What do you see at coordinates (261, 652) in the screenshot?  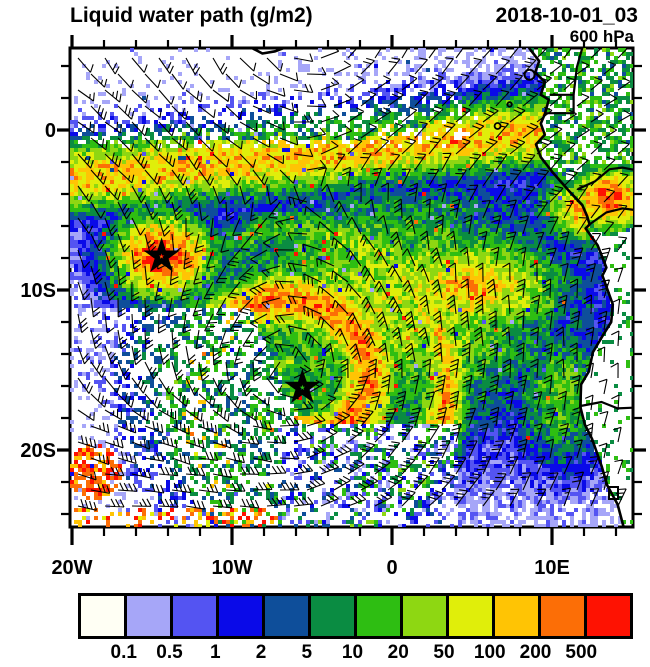 I see `colorbar-tick-label: 2` at bounding box center [261, 652].